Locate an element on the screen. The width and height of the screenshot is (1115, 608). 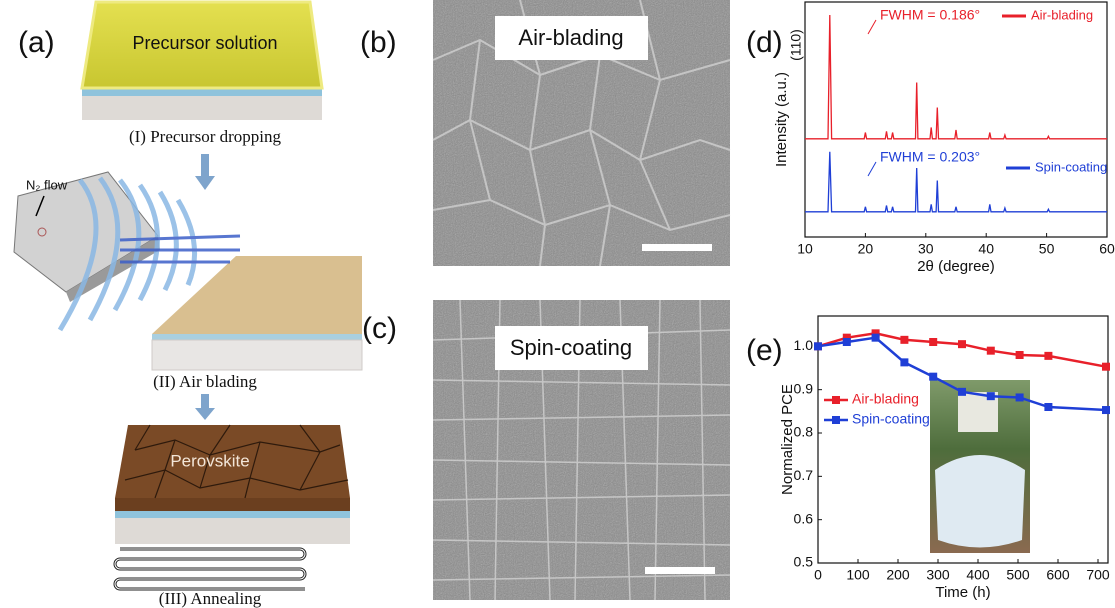
layer-label: Precursor solution is located at coordinates (204, 43).